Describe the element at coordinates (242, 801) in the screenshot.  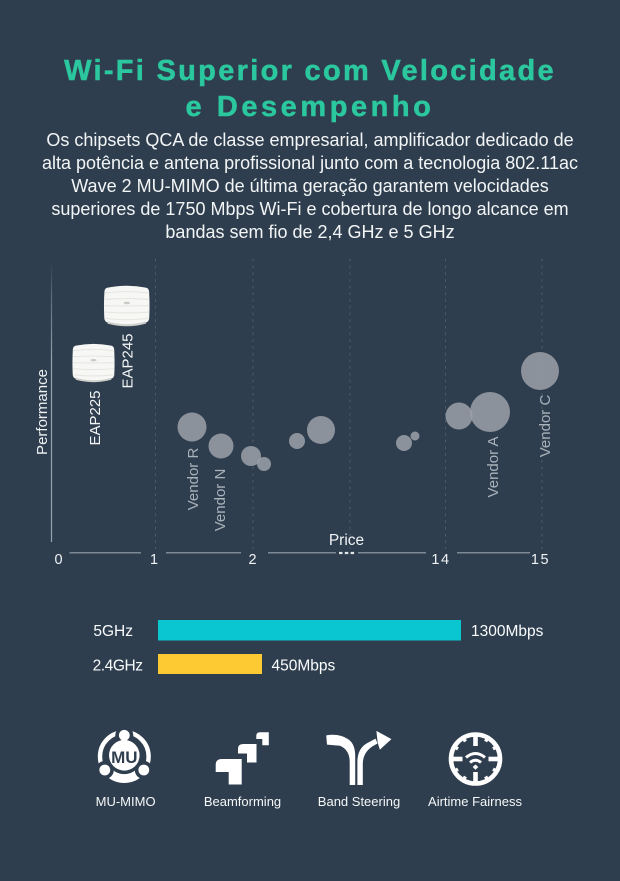
I see `svg-text: Beamforming` at that location.